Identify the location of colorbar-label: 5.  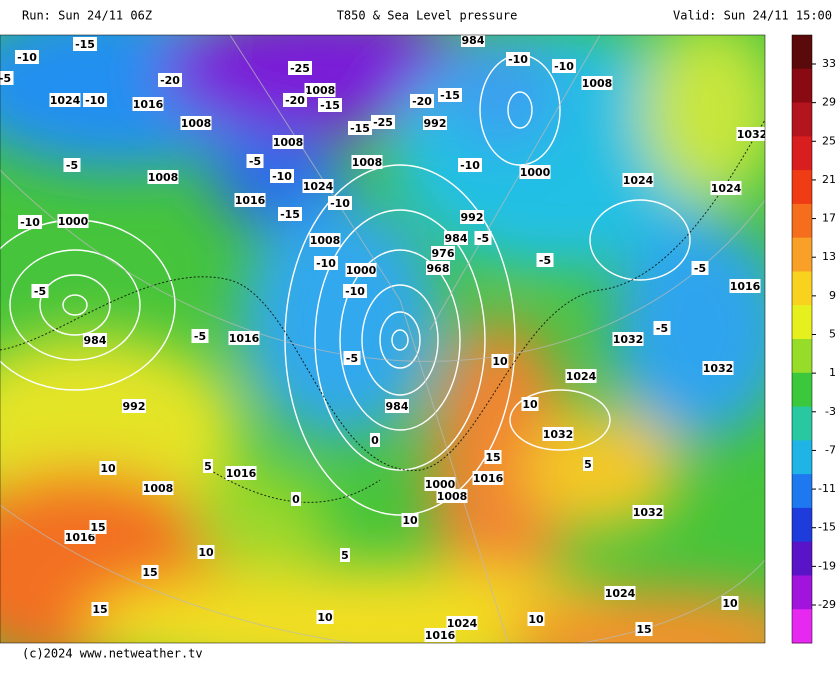
(832, 334).